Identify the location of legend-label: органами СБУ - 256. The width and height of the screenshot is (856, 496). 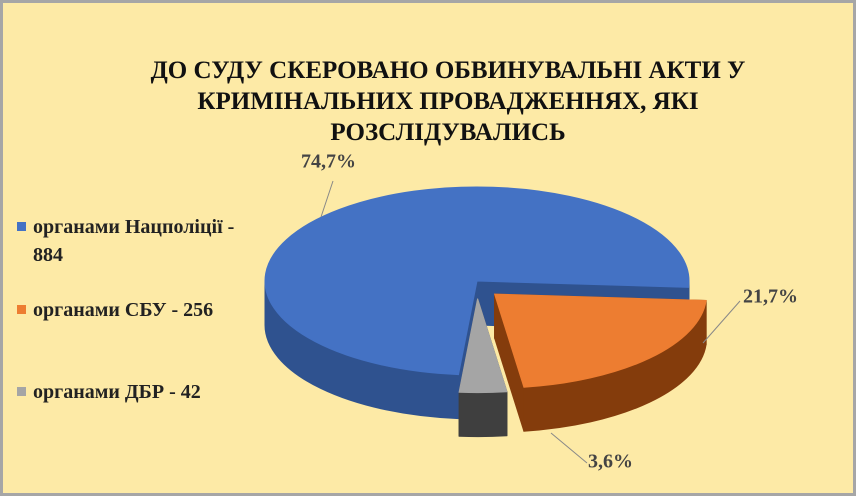
(123, 310).